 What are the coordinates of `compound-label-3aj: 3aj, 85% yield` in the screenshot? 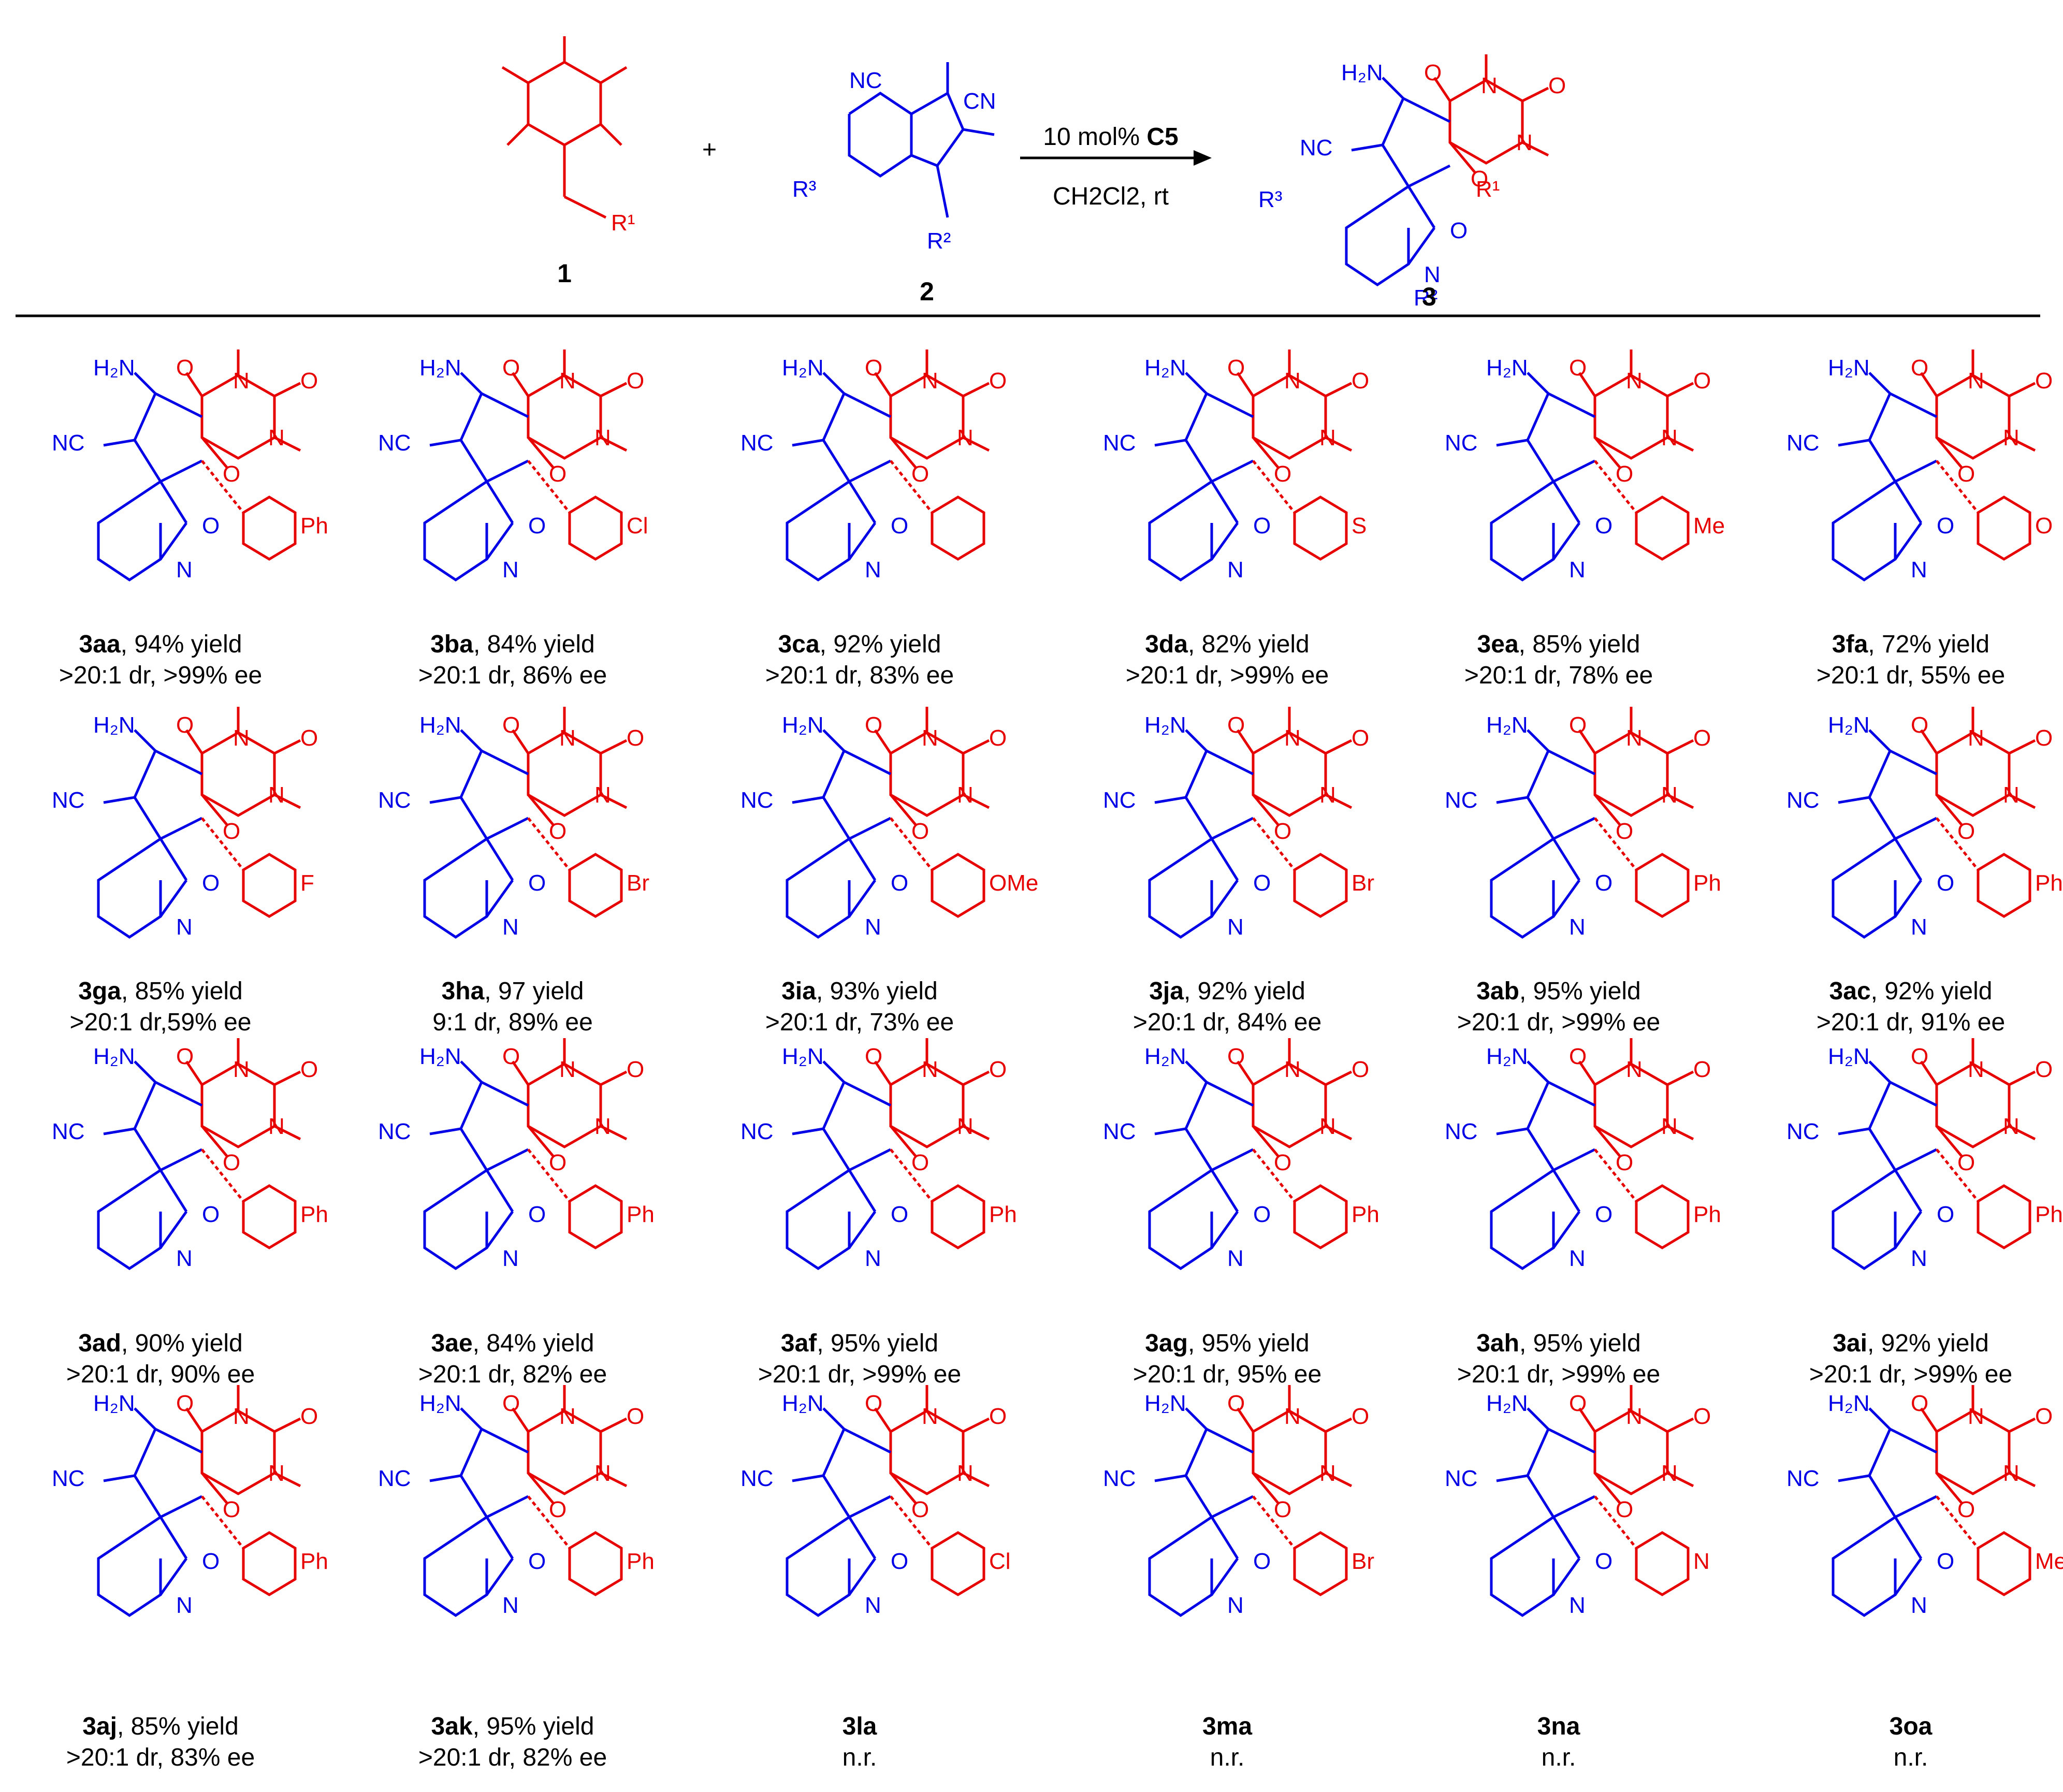 It's located at (160, 1727).